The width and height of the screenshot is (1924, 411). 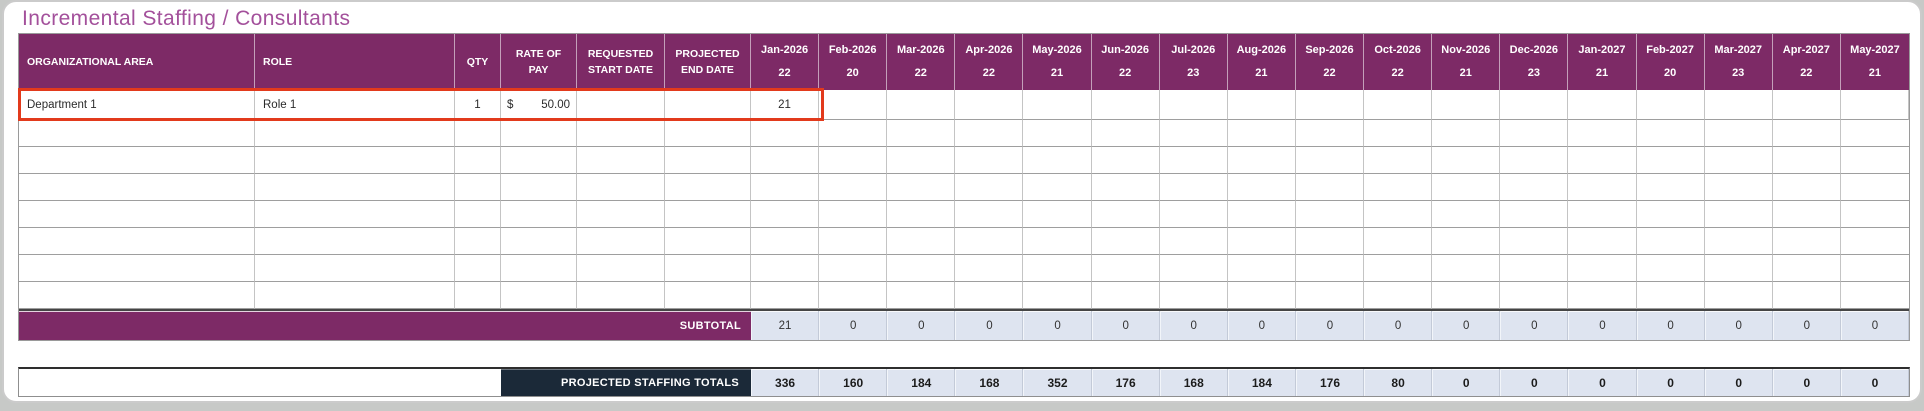 I want to click on total-value-apr-2027: 0, so click(x=1806, y=382).